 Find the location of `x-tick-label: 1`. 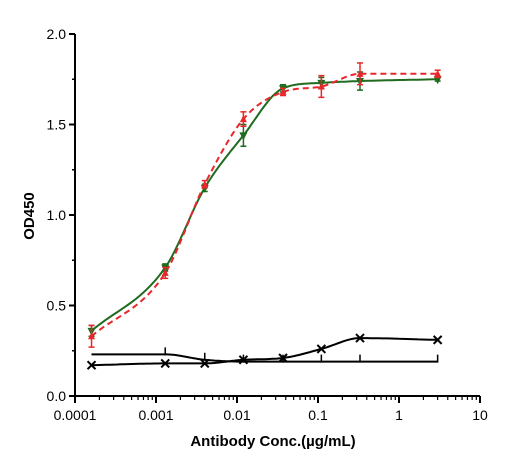

x-tick-label: 1 is located at coordinates (399, 415).